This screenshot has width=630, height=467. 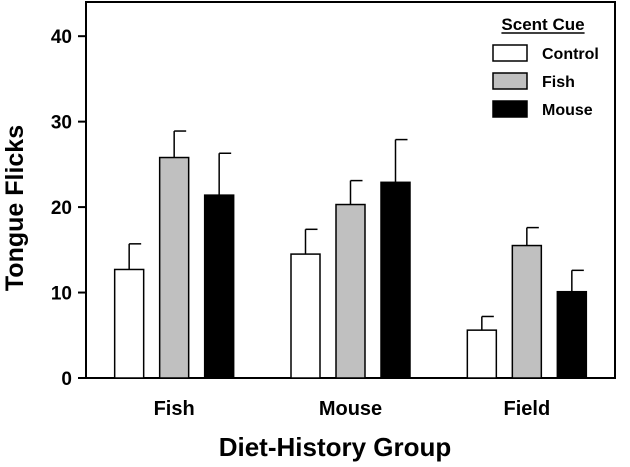 I want to click on legend-label: Mouse, so click(x=567, y=110).